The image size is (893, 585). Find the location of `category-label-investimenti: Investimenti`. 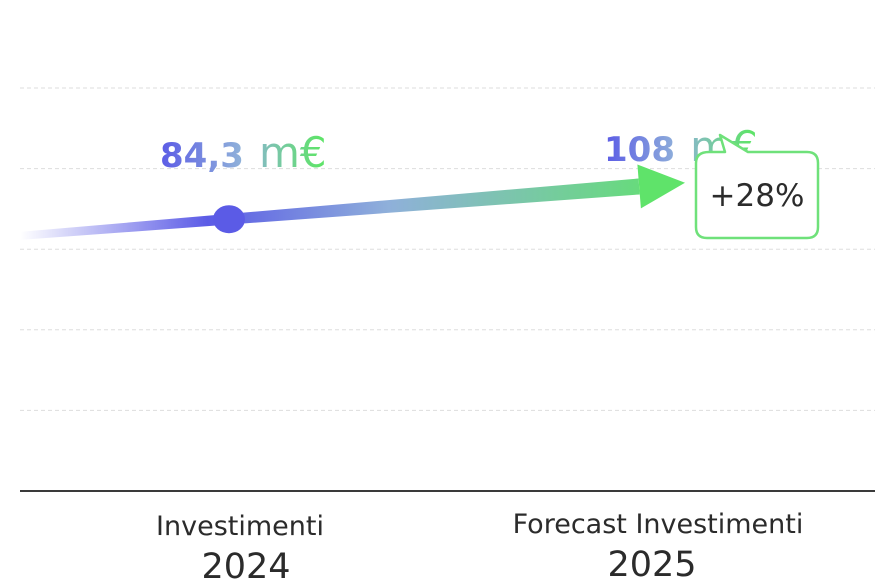

category-label-investimenti: Investimenti is located at coordinates (240, 526).